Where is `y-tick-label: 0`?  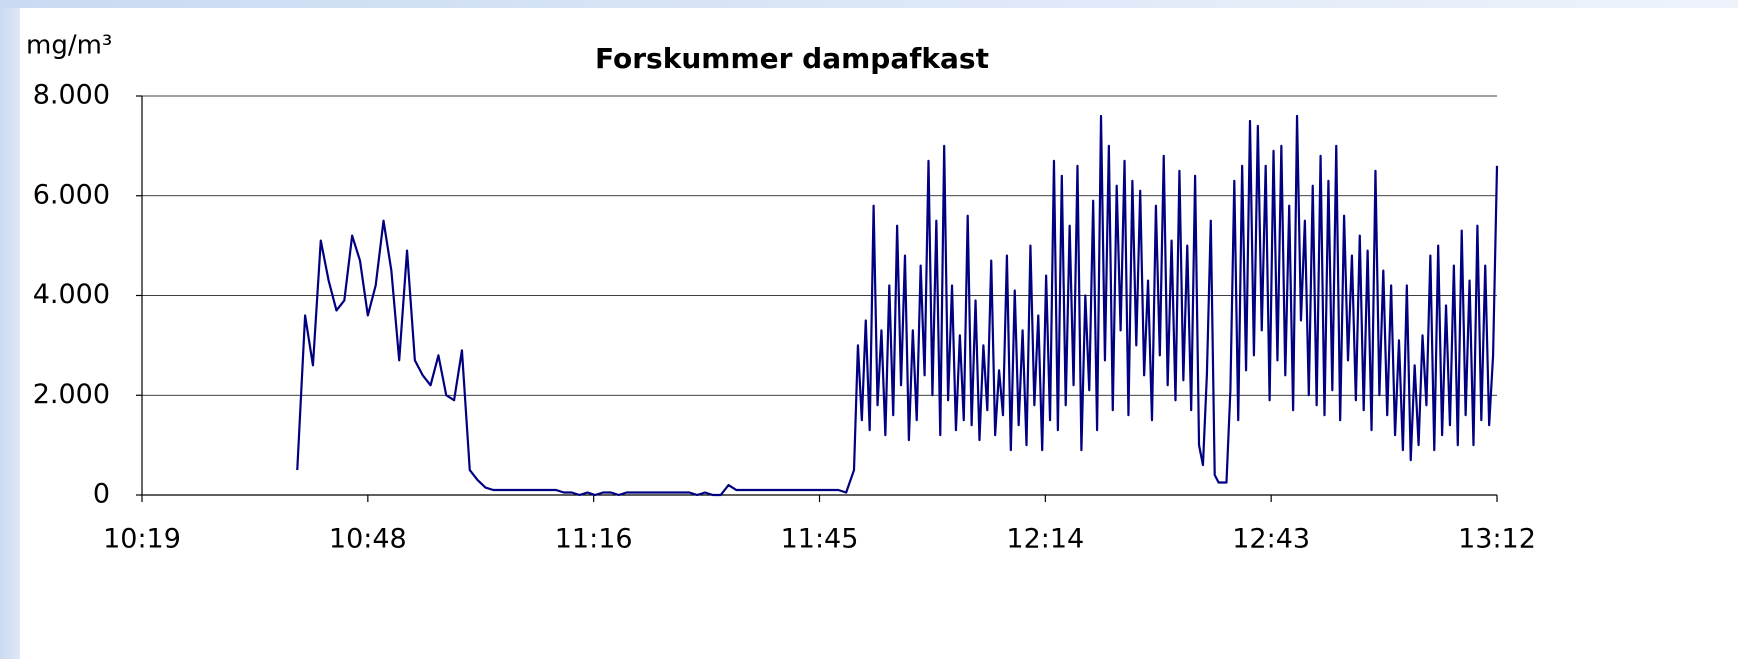
y-tick-label: 0 is located at coordinates (101, 494).